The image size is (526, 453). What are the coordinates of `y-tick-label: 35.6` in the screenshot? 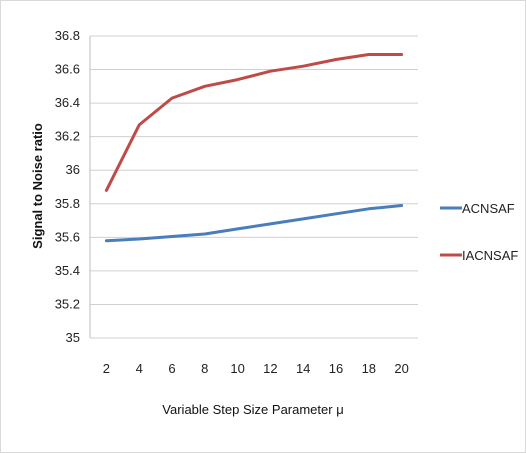 It's located at (67, 236).